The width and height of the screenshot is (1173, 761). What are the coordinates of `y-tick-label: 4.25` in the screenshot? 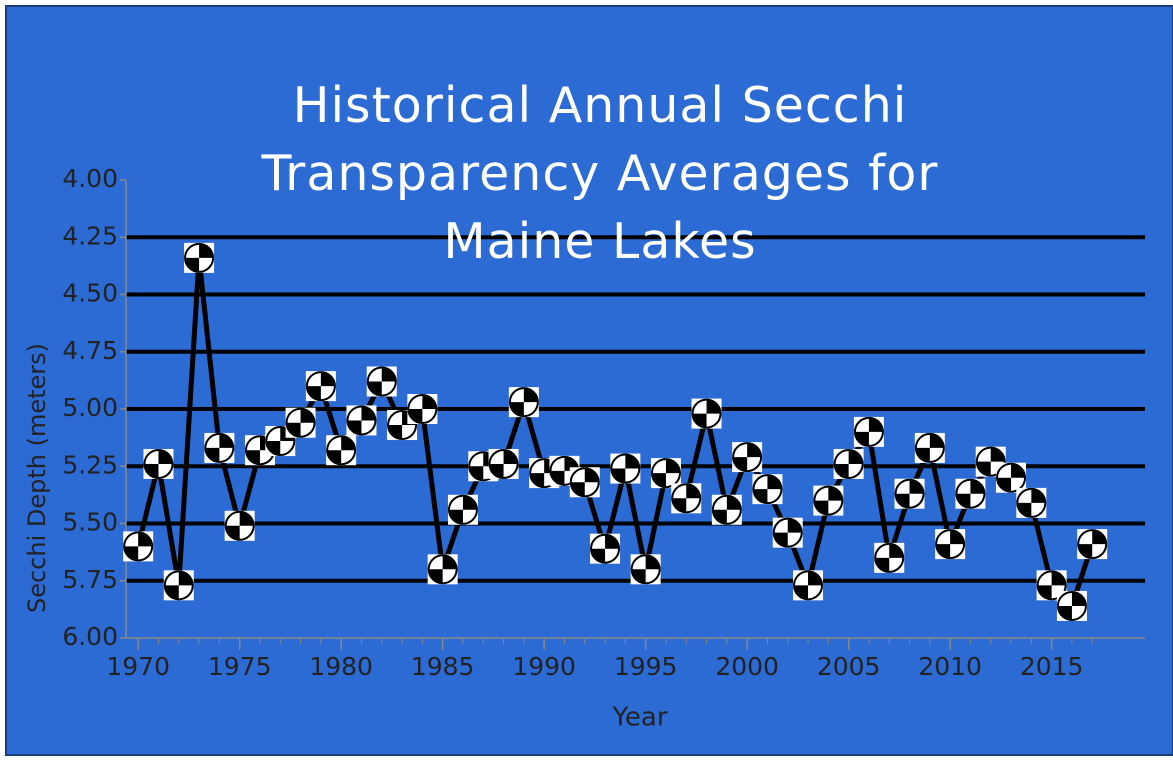 It's located at (90, 235).